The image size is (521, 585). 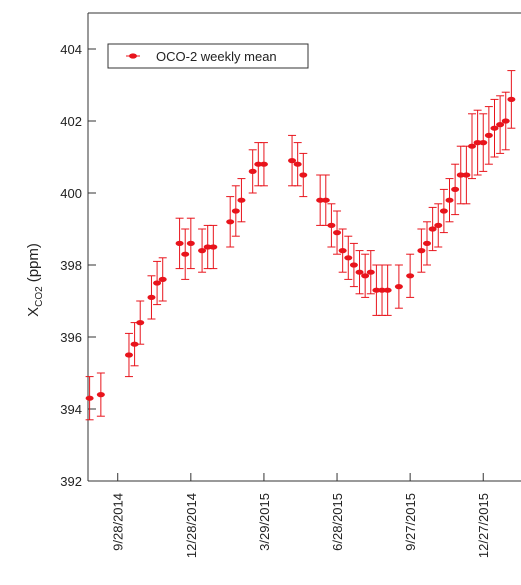 What do you see at coordinates (71, 409) in the screenshot?
I see `y-tick-label: 394` at bounding box center [71, 409].